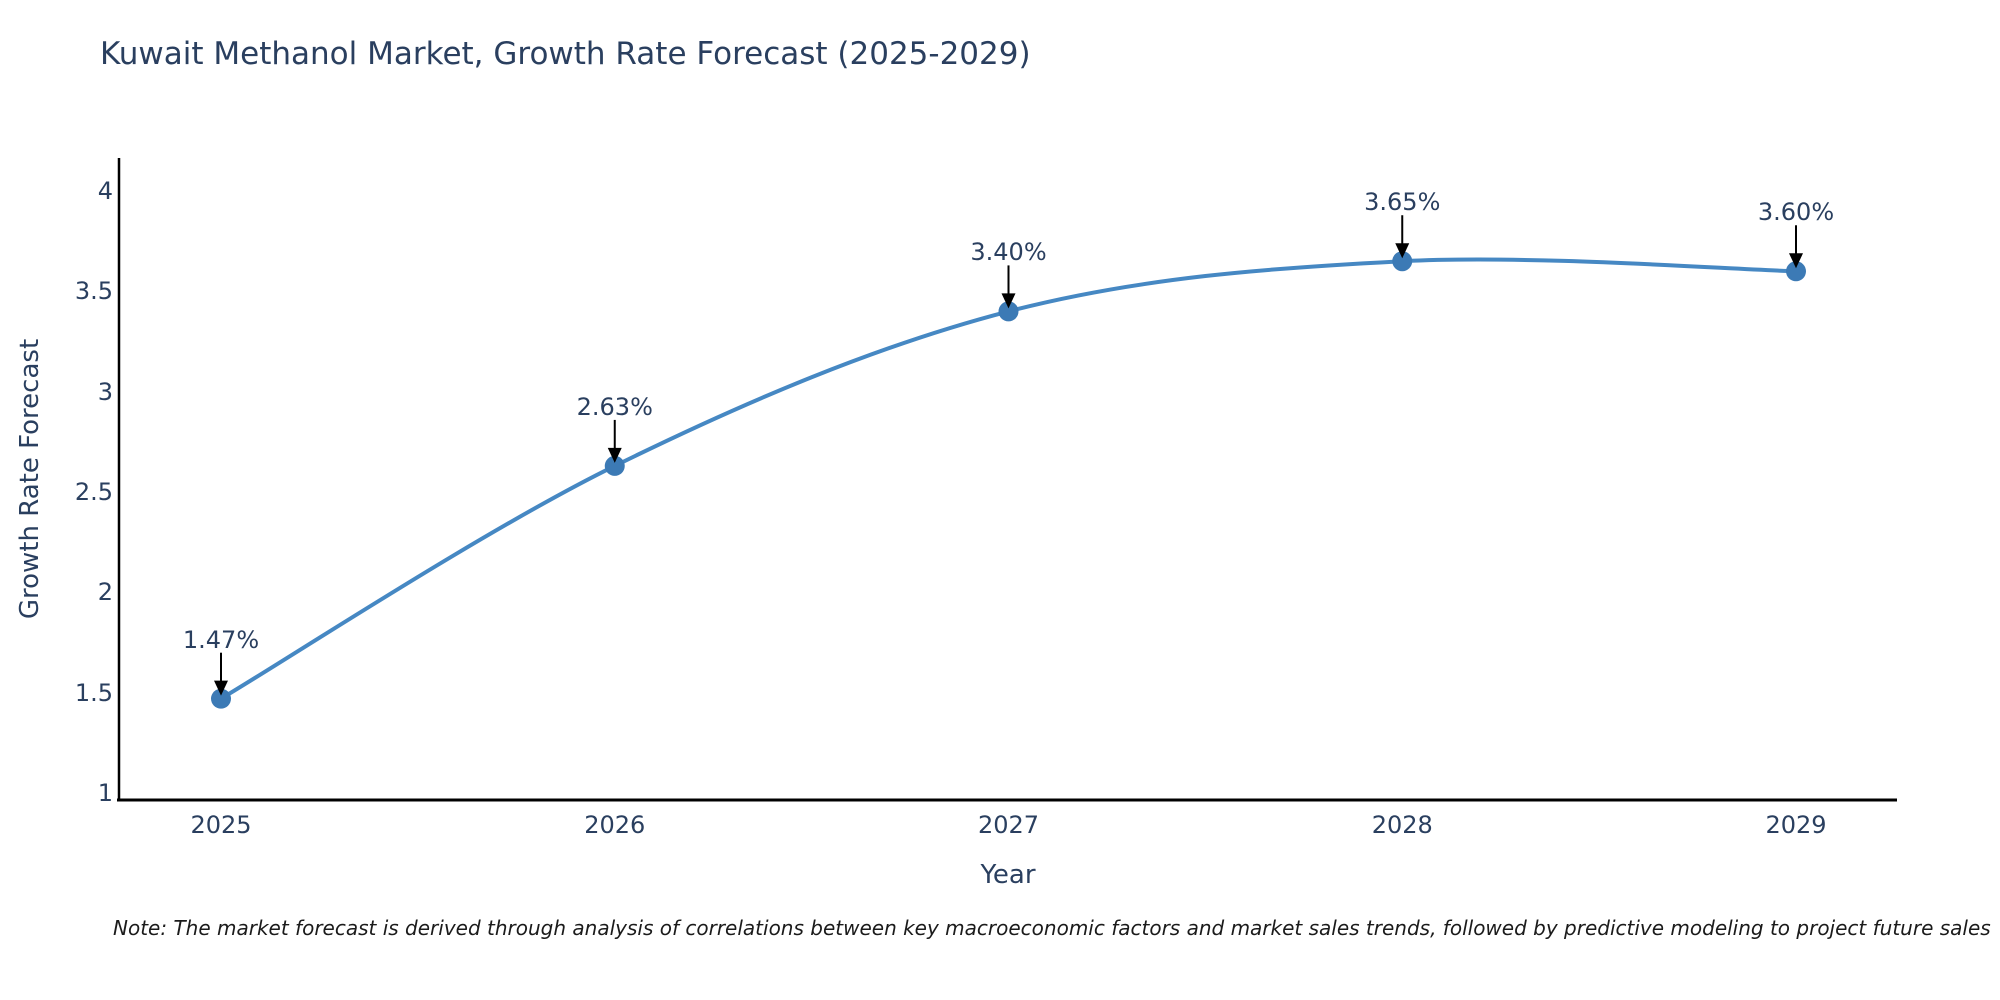 This screenshot has width=2000, height=1000. Describe the element at coordinates (105, 793) in the screenshot. I see `y-tick-label-1: 1` at that location.